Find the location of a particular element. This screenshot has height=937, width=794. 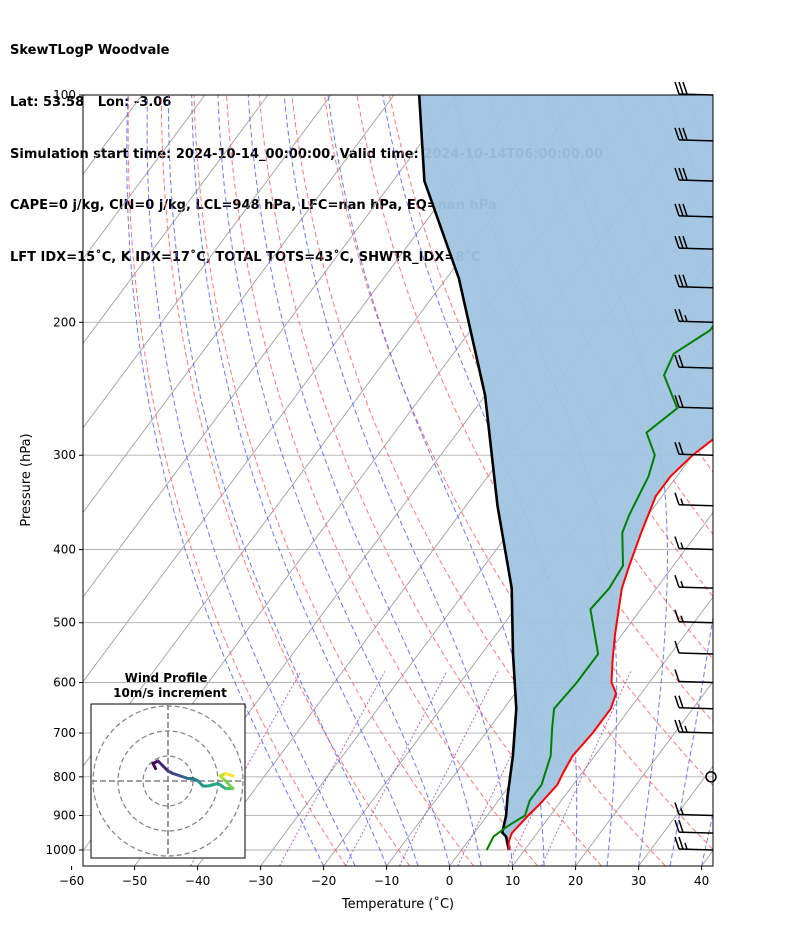

isotherm-line is located at coordinates (207, 262).